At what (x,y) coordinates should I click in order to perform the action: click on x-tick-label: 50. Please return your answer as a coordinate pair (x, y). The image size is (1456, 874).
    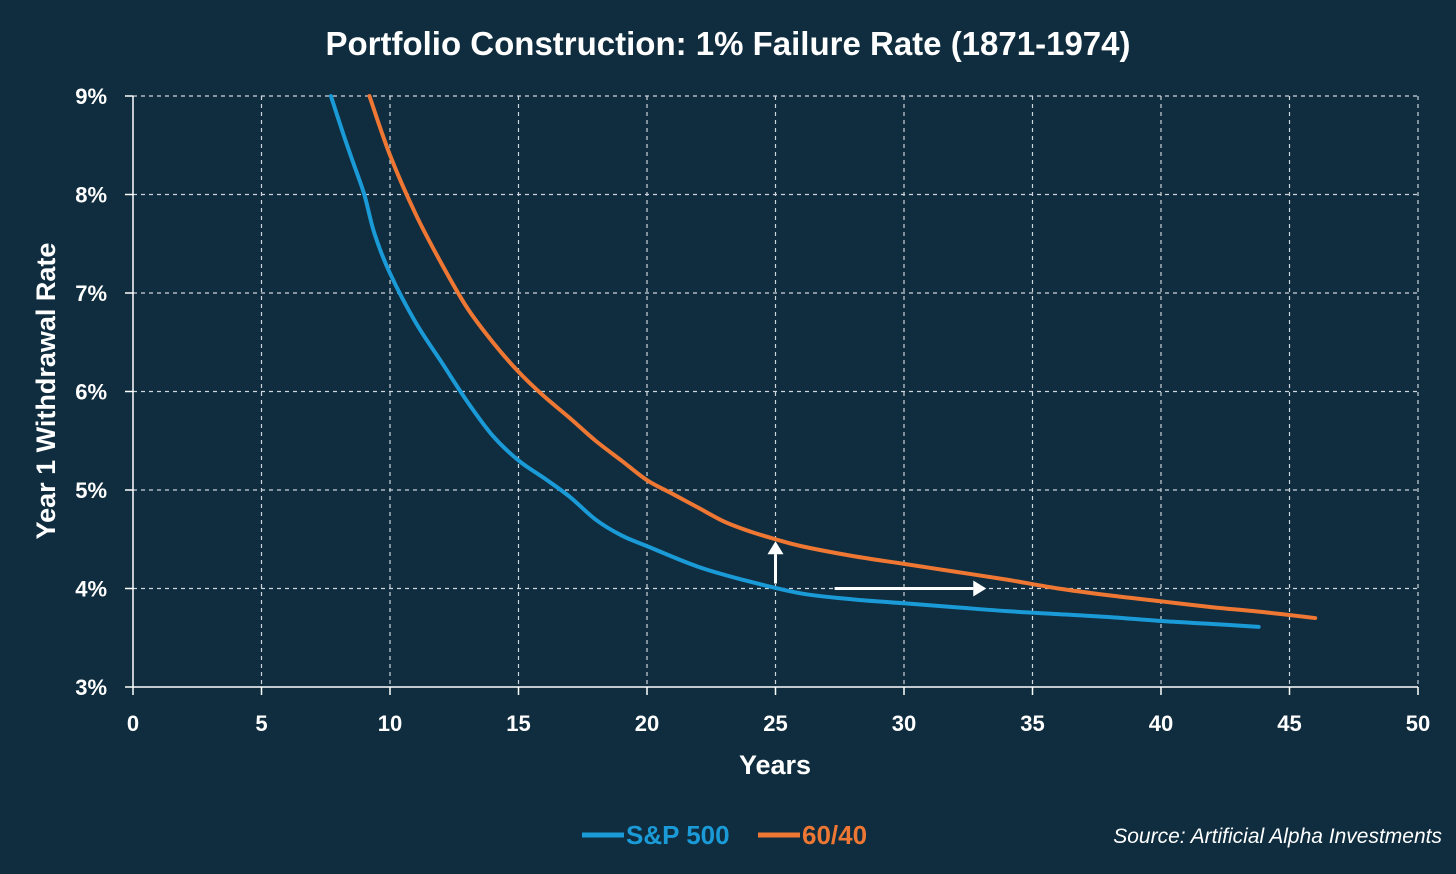
    Looking at the image, I should click on (1418, 723).